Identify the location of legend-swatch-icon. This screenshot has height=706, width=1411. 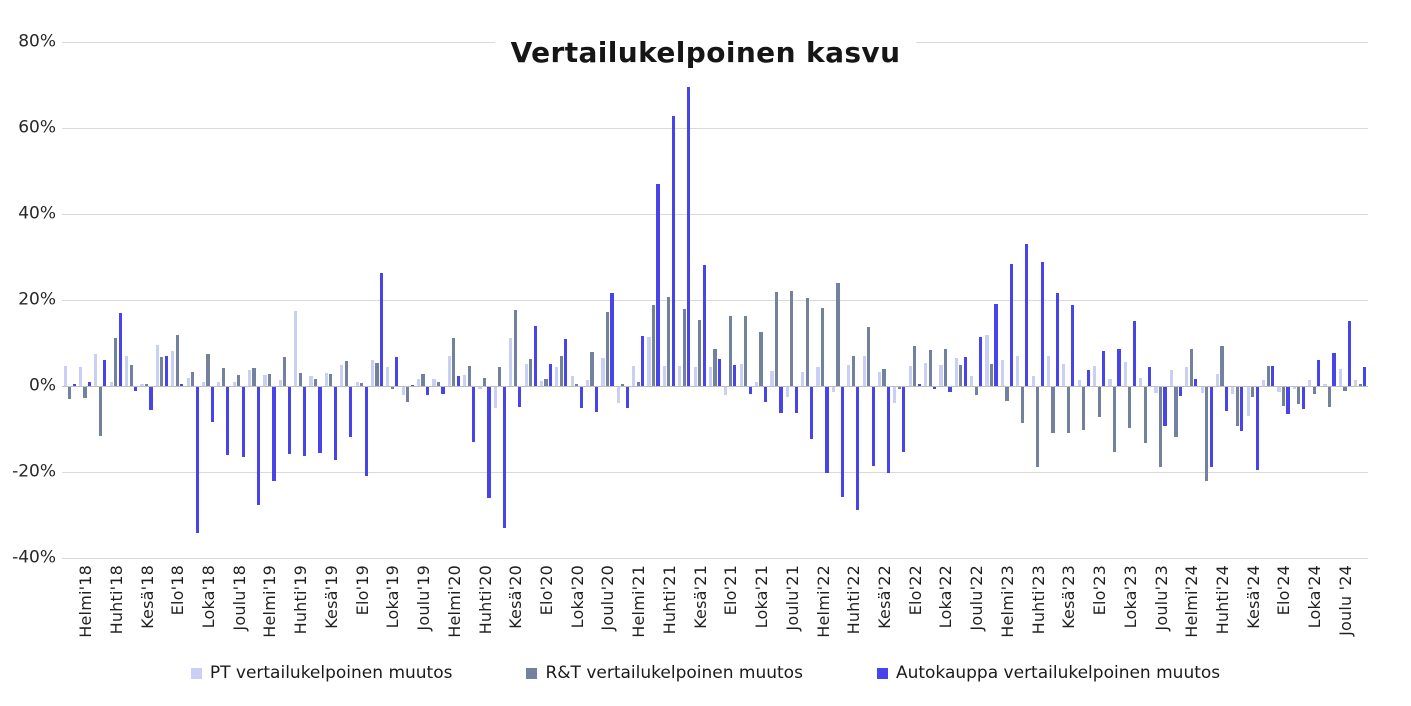
(882, 673).